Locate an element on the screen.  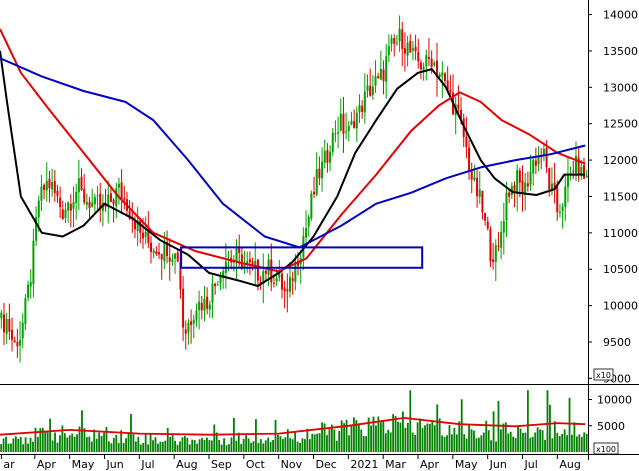
time-tick-label: Sep is located at coordinates (221, 464).